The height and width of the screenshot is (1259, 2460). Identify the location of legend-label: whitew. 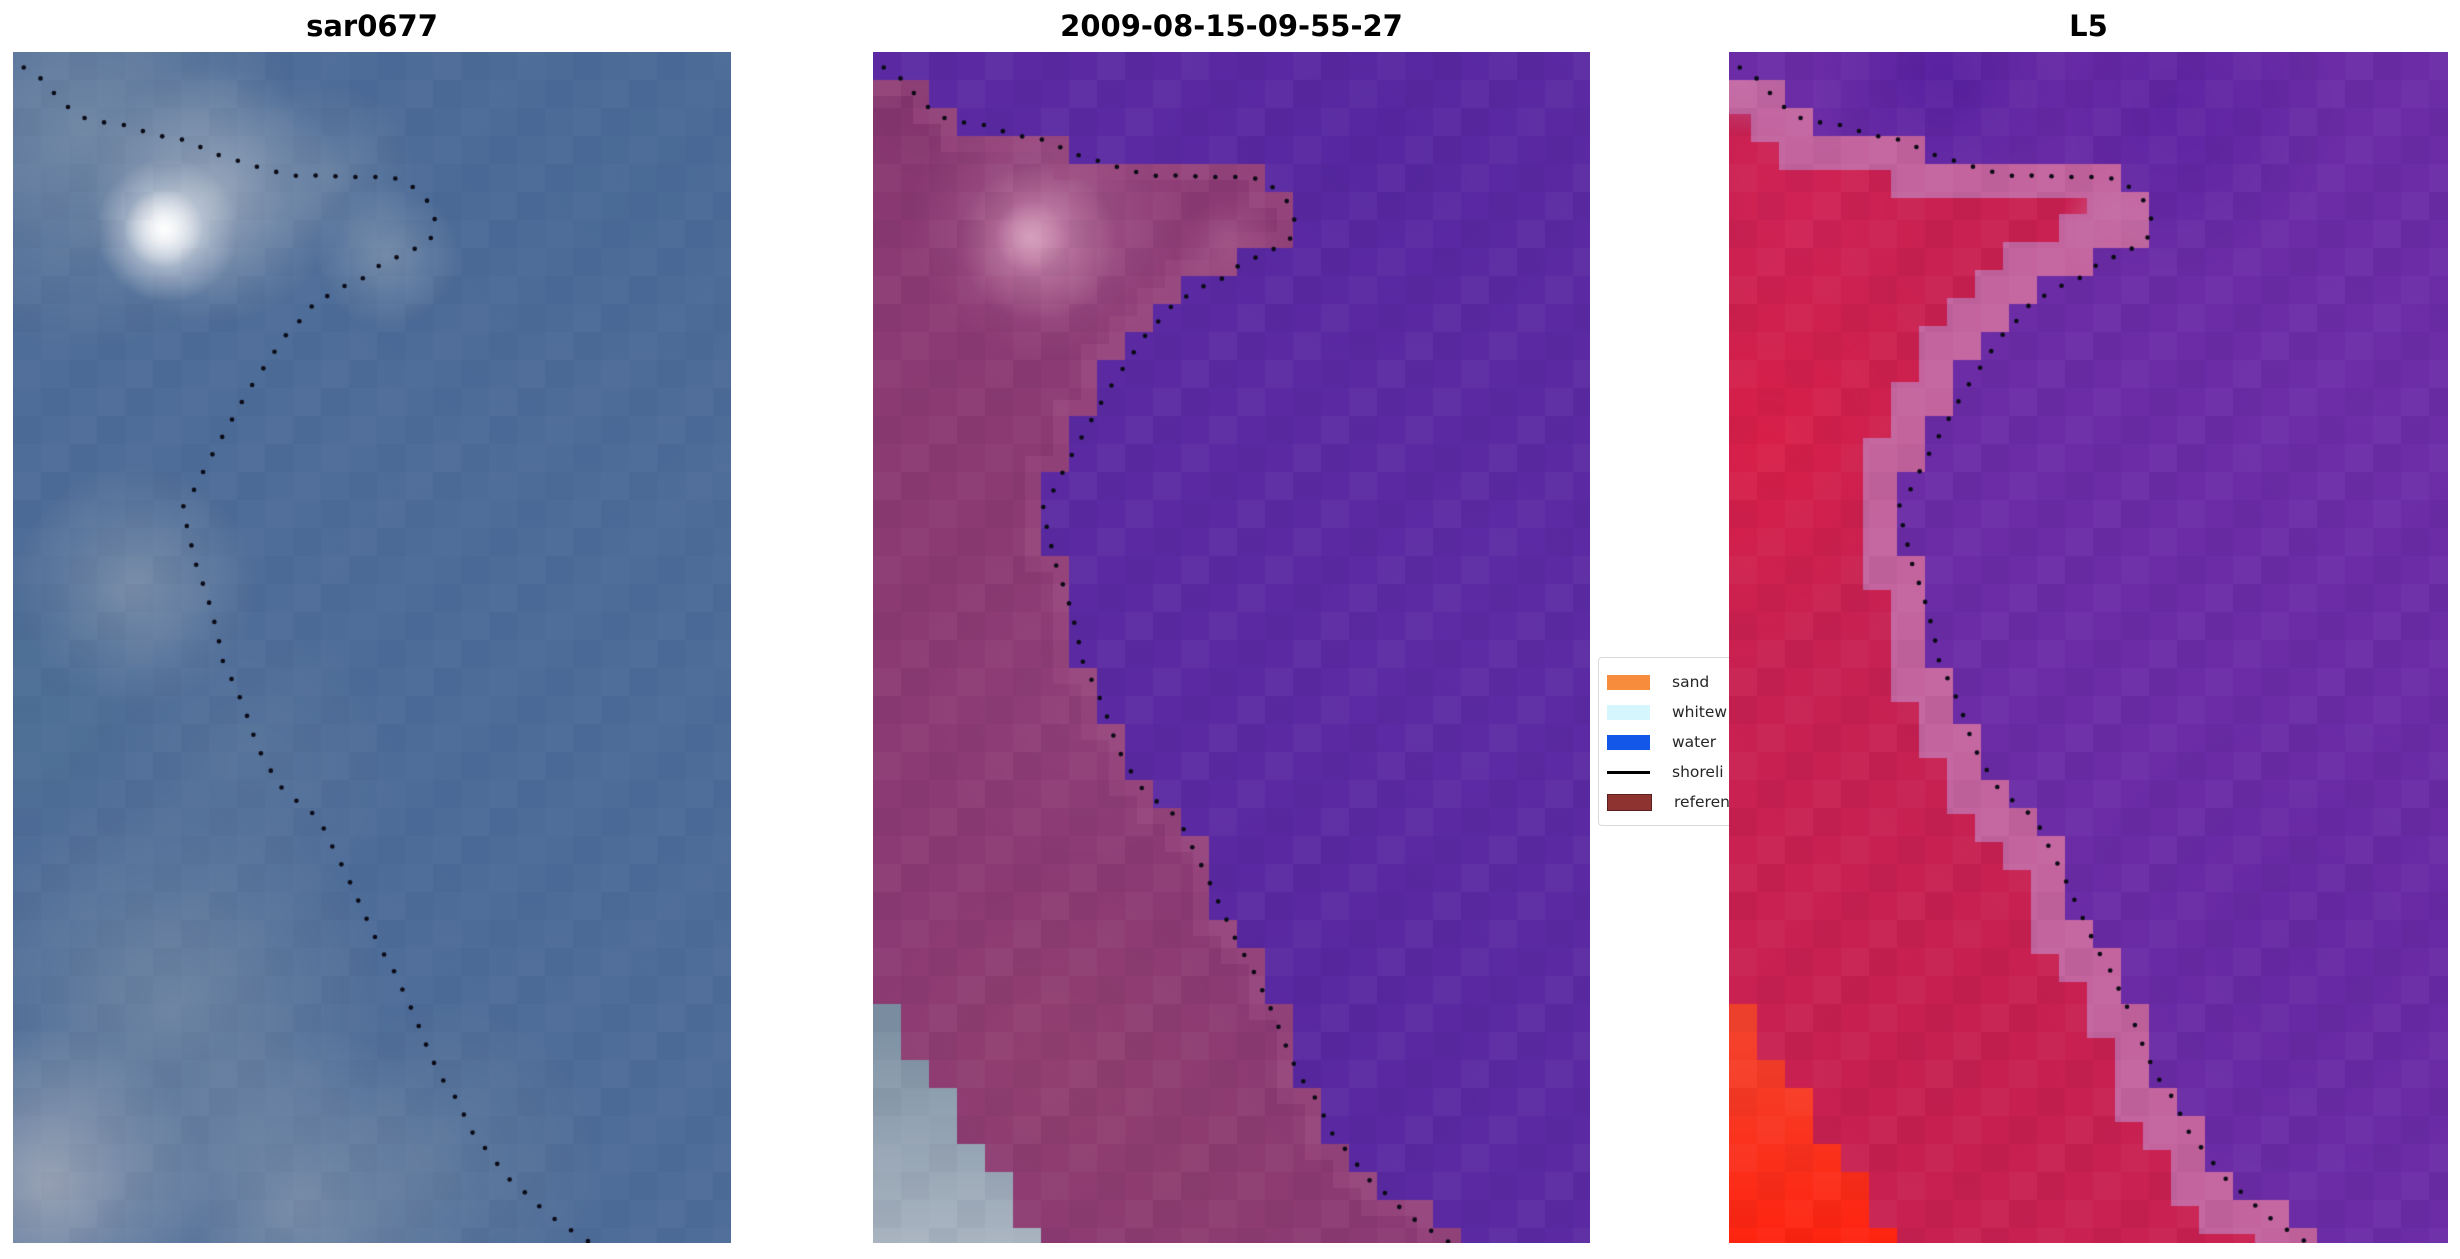
(1700, 712).